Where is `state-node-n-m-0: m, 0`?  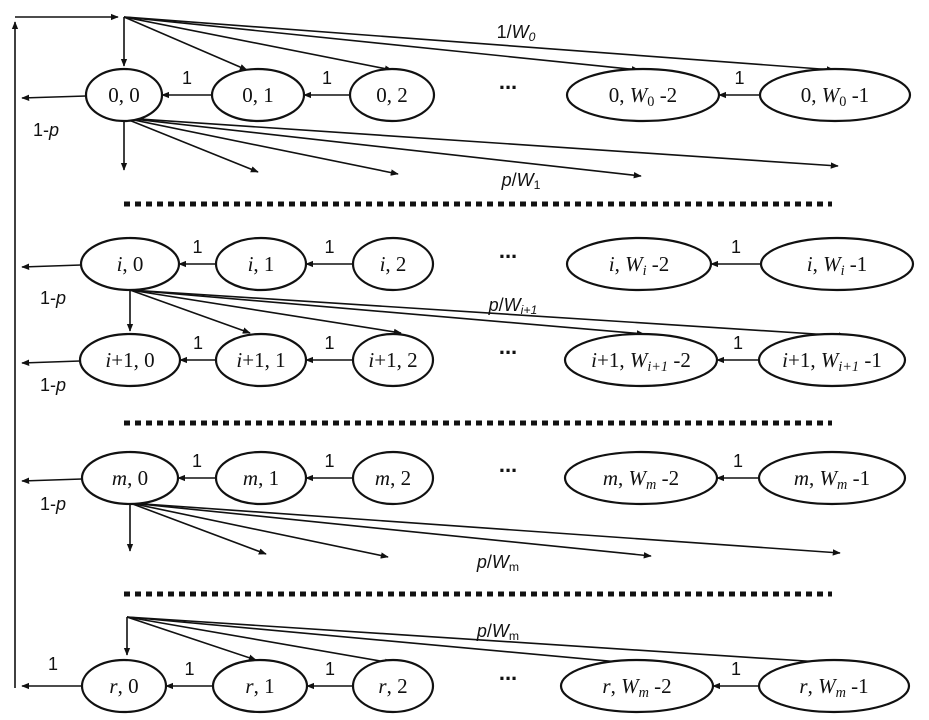 state-node-n-m-0: m, 0 is located at coordinates (130, 478).